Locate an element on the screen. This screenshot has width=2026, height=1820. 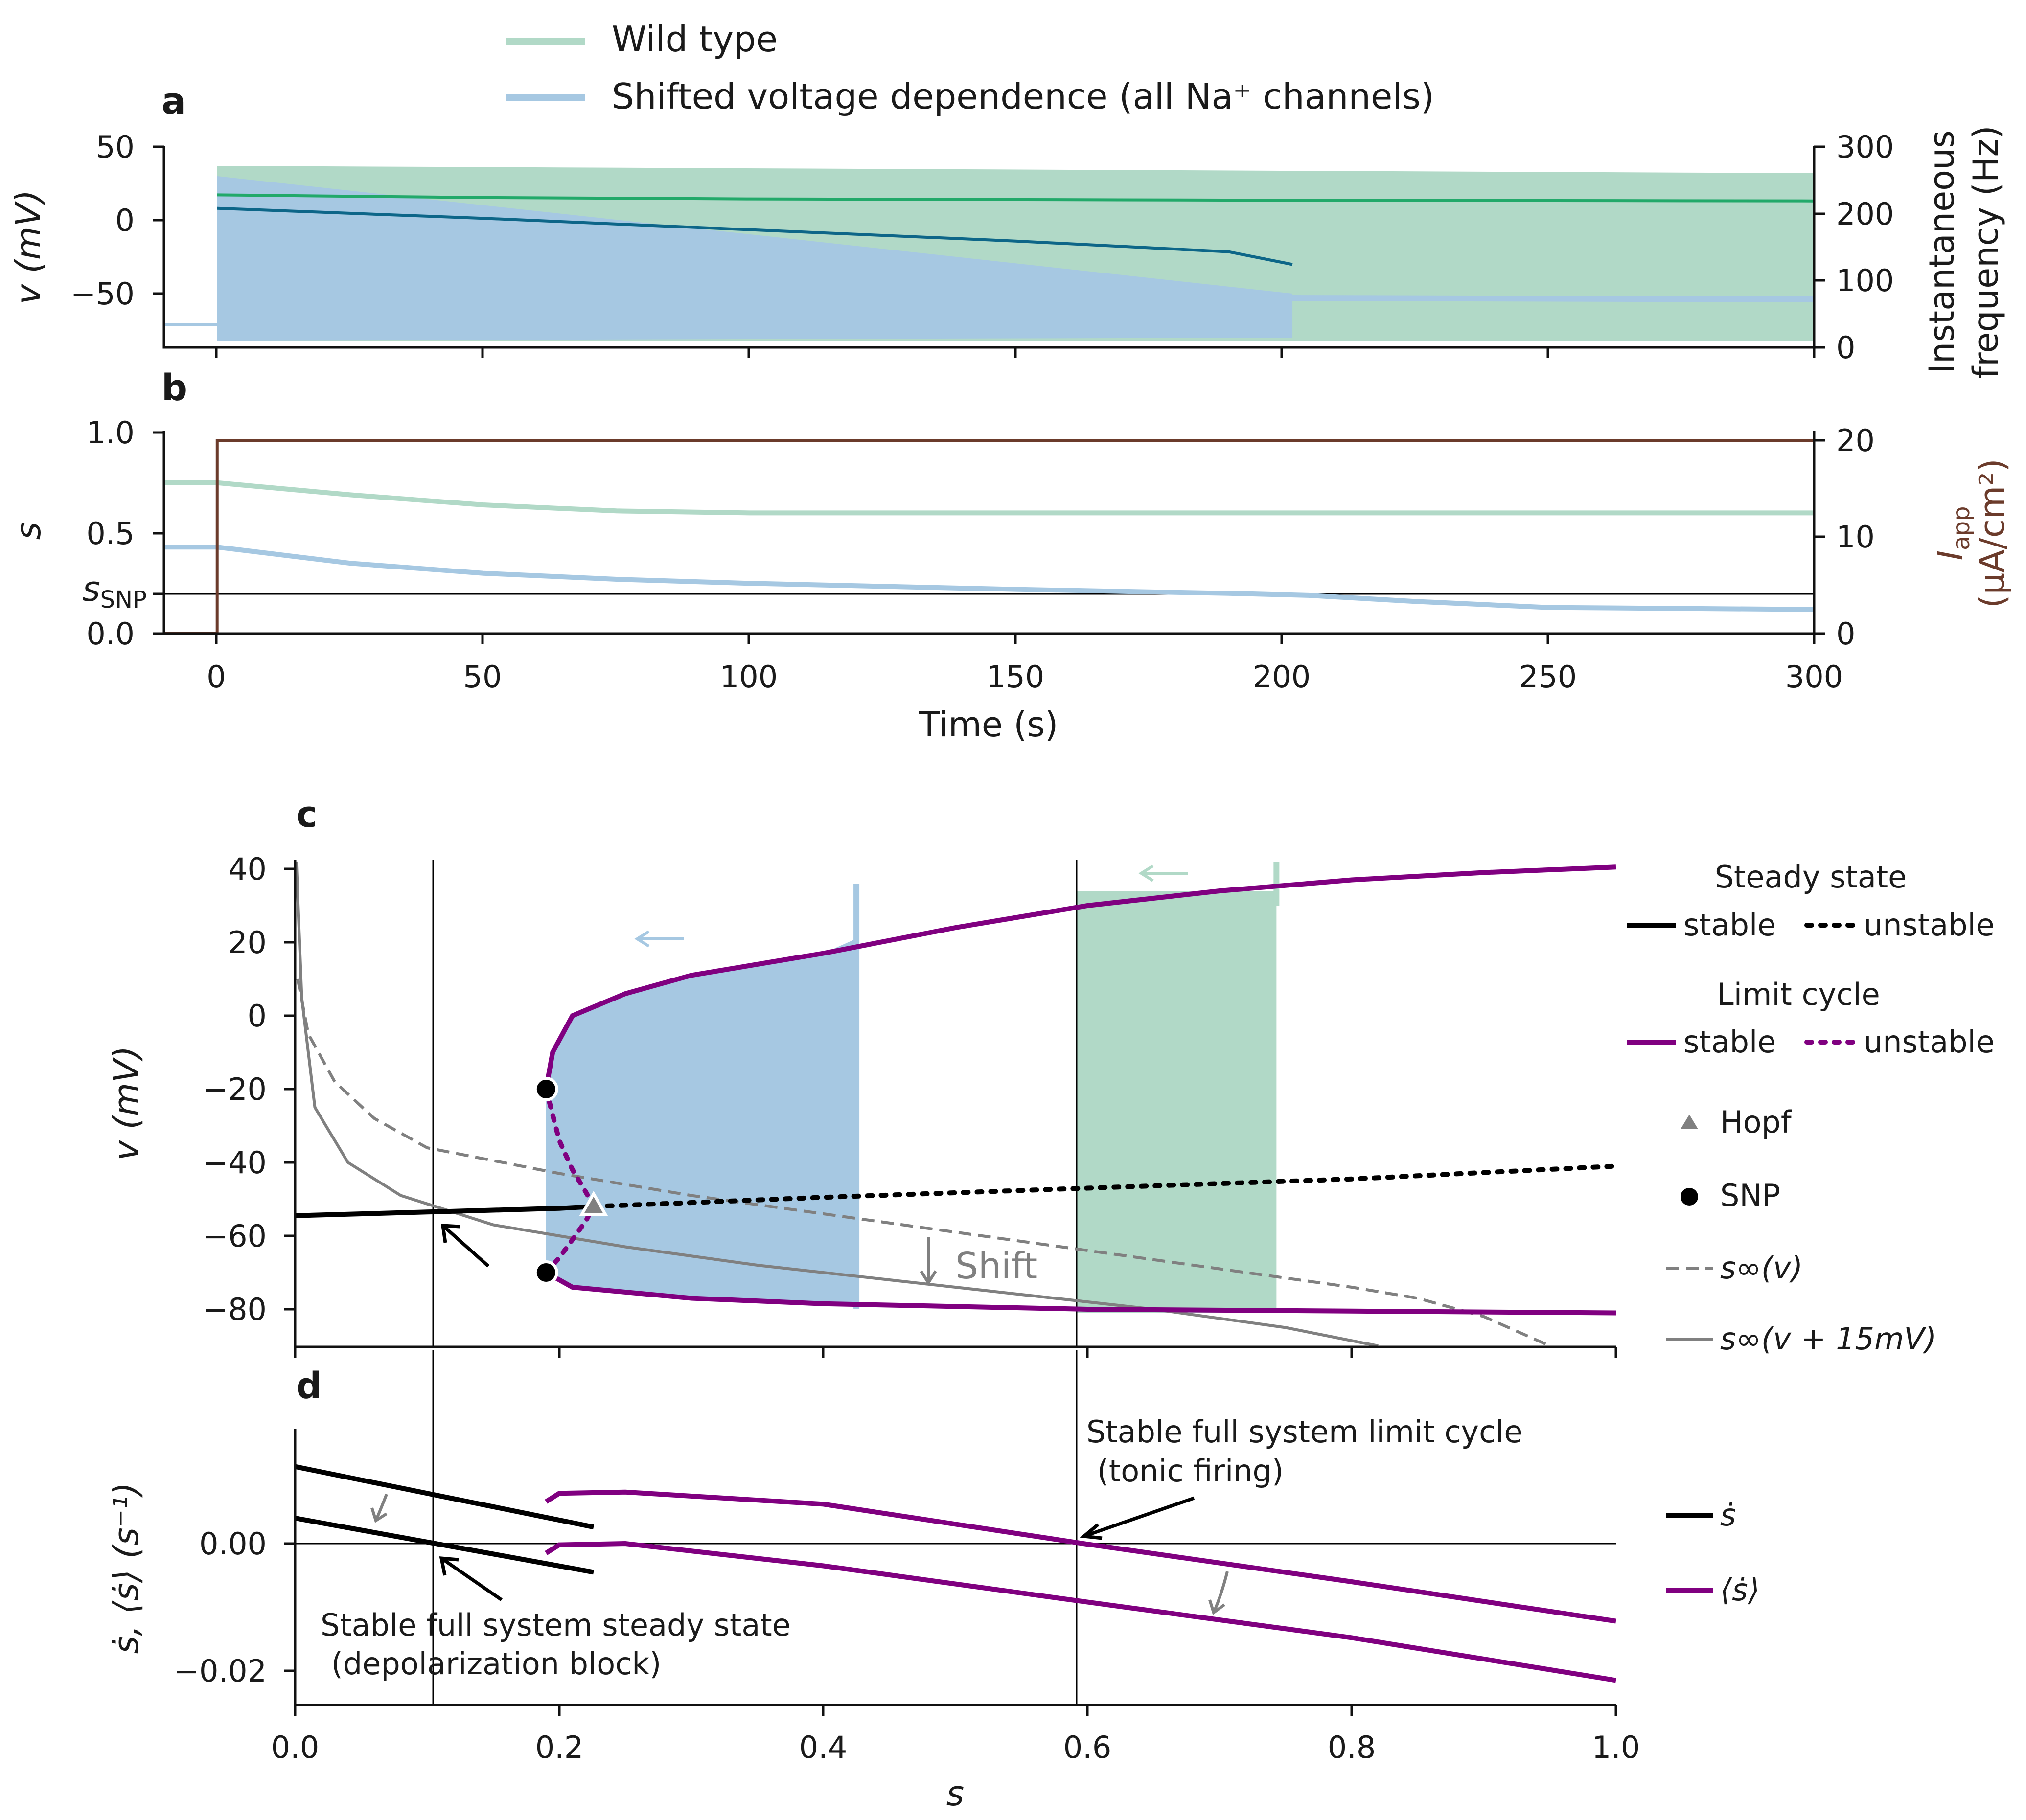
panel-a-ylabel: v (mV) is located at coordinates (28, 247).